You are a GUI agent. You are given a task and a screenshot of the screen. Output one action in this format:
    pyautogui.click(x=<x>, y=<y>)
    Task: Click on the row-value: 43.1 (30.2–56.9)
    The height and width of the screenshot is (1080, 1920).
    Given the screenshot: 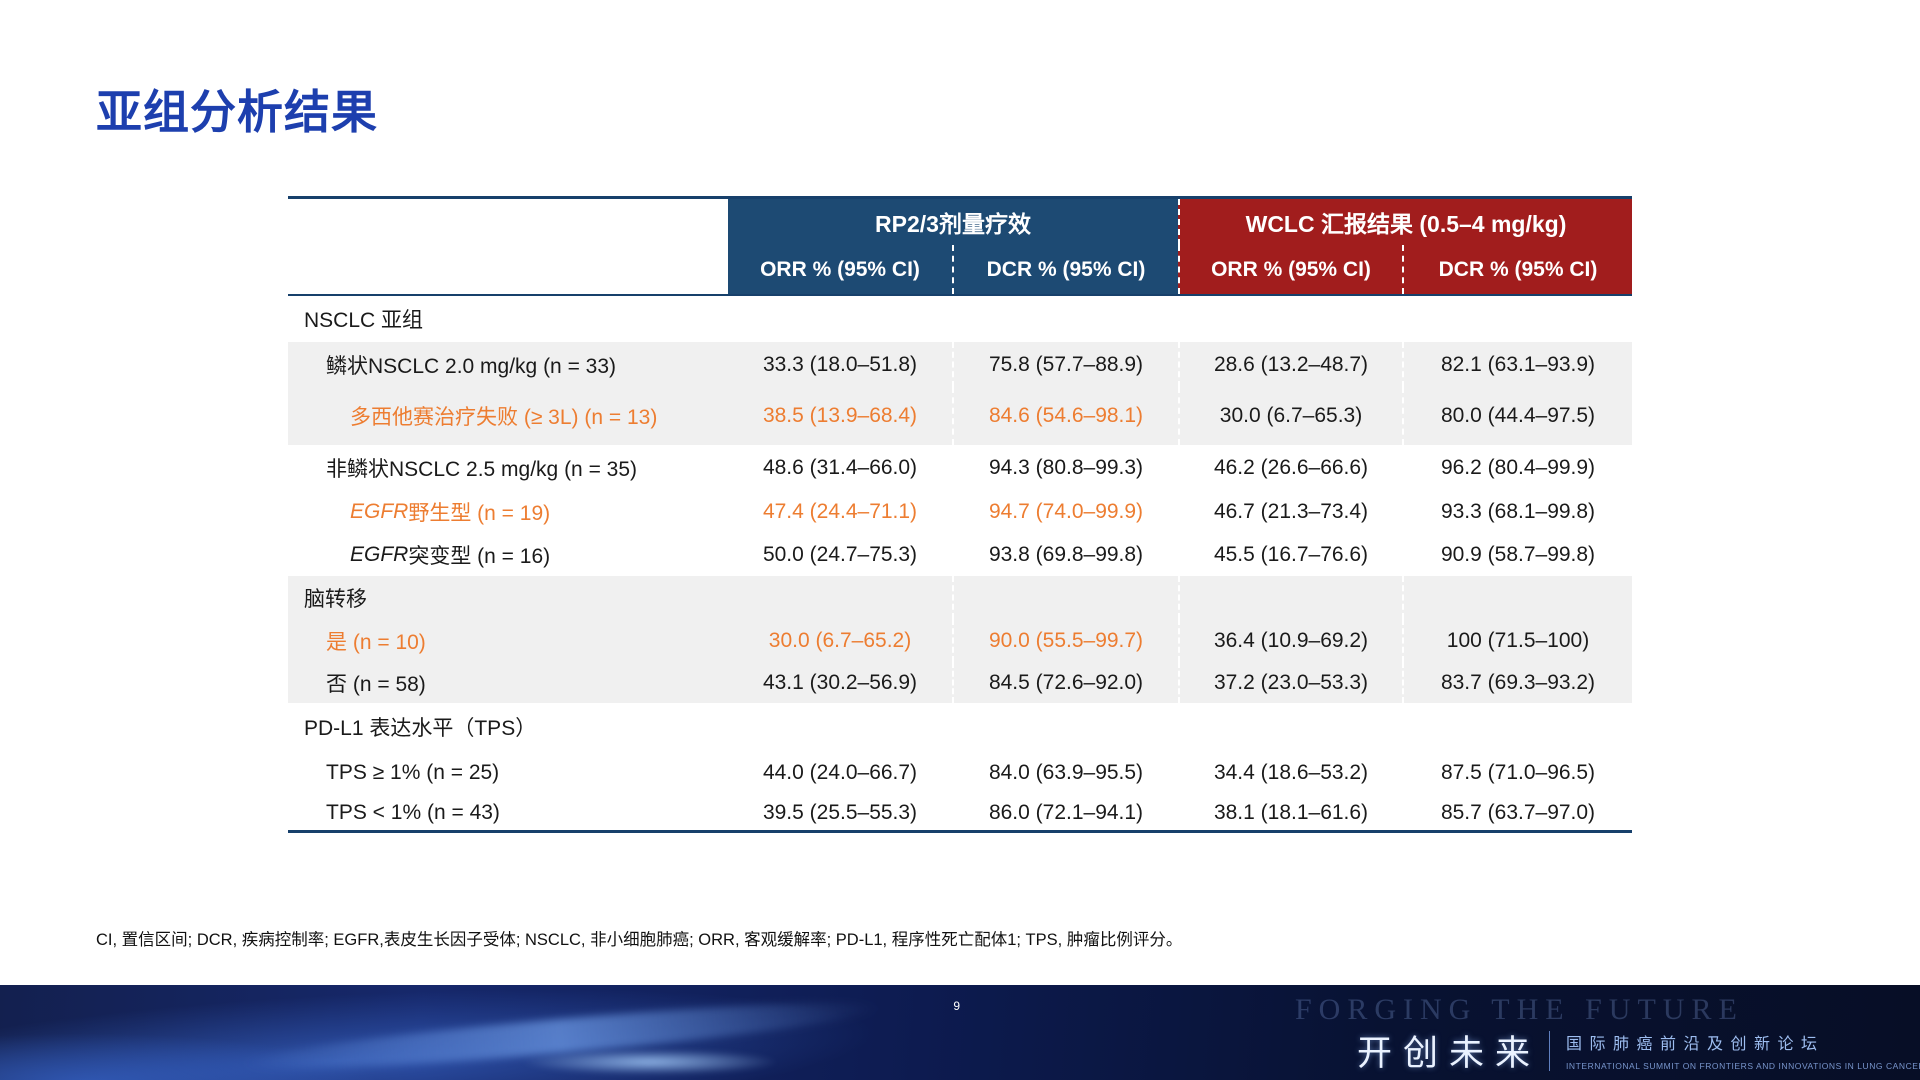 What is the action you would take?
    pyautogui.click(x=840, y=682)
    